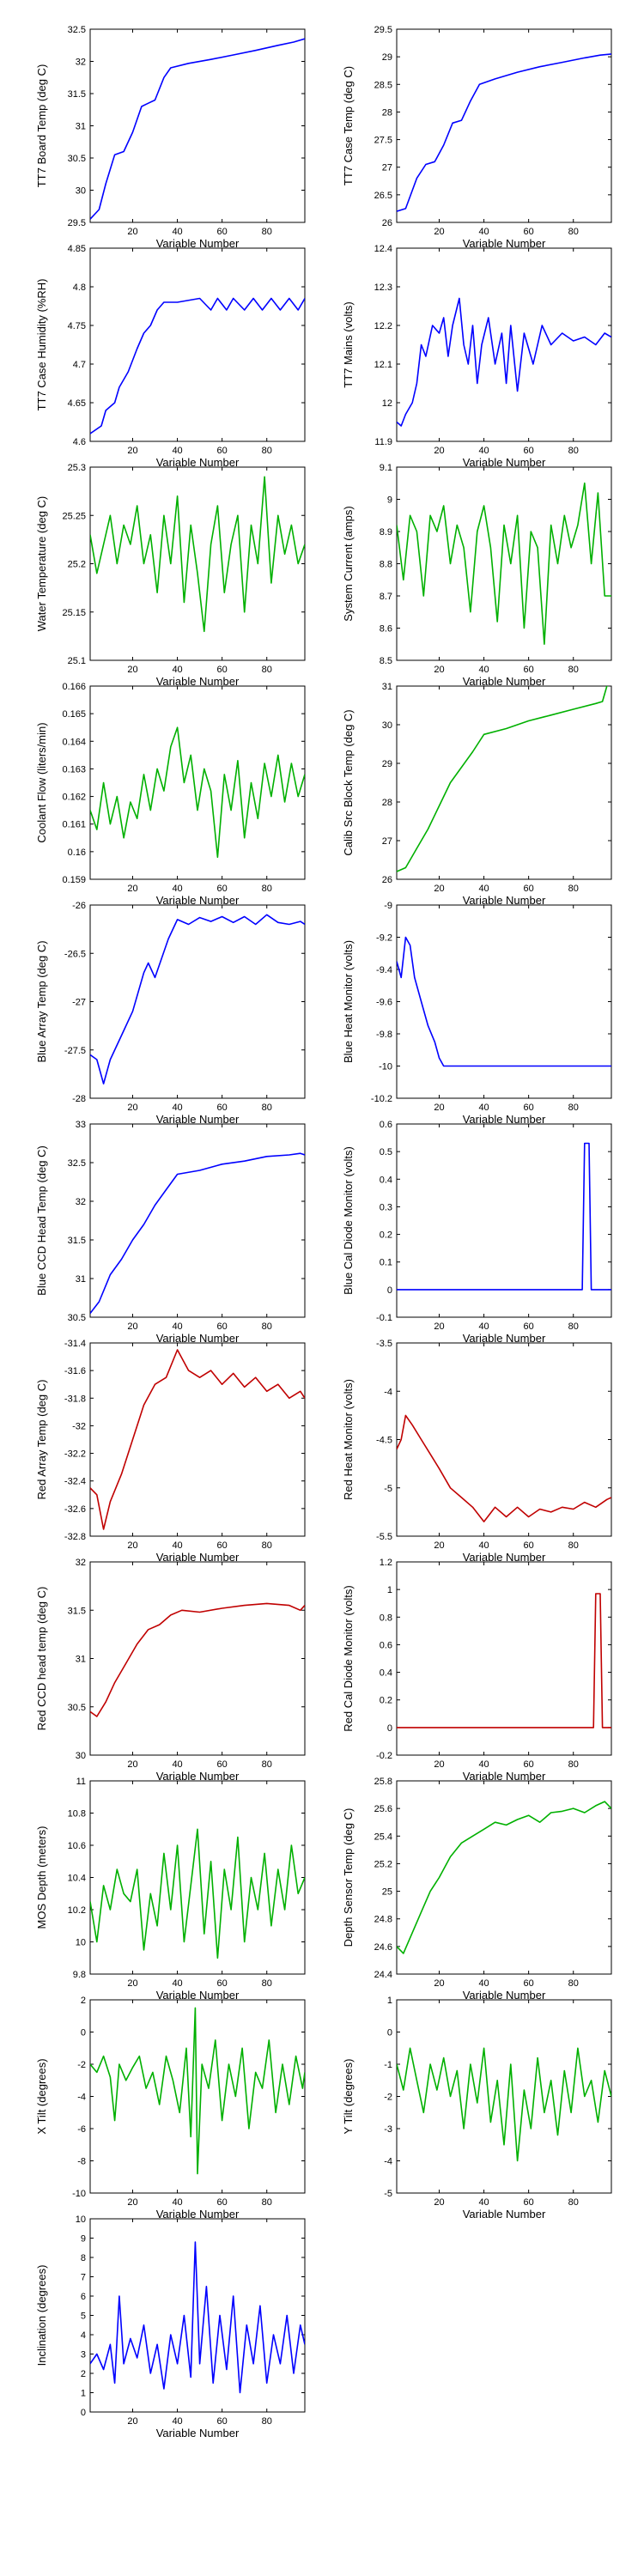  What do you see at coordinates (348, 1878) in the screenshot?
I see `y-axis-label: Depth Sensor Temp (deg C)` at bounding box center [348, 1878].